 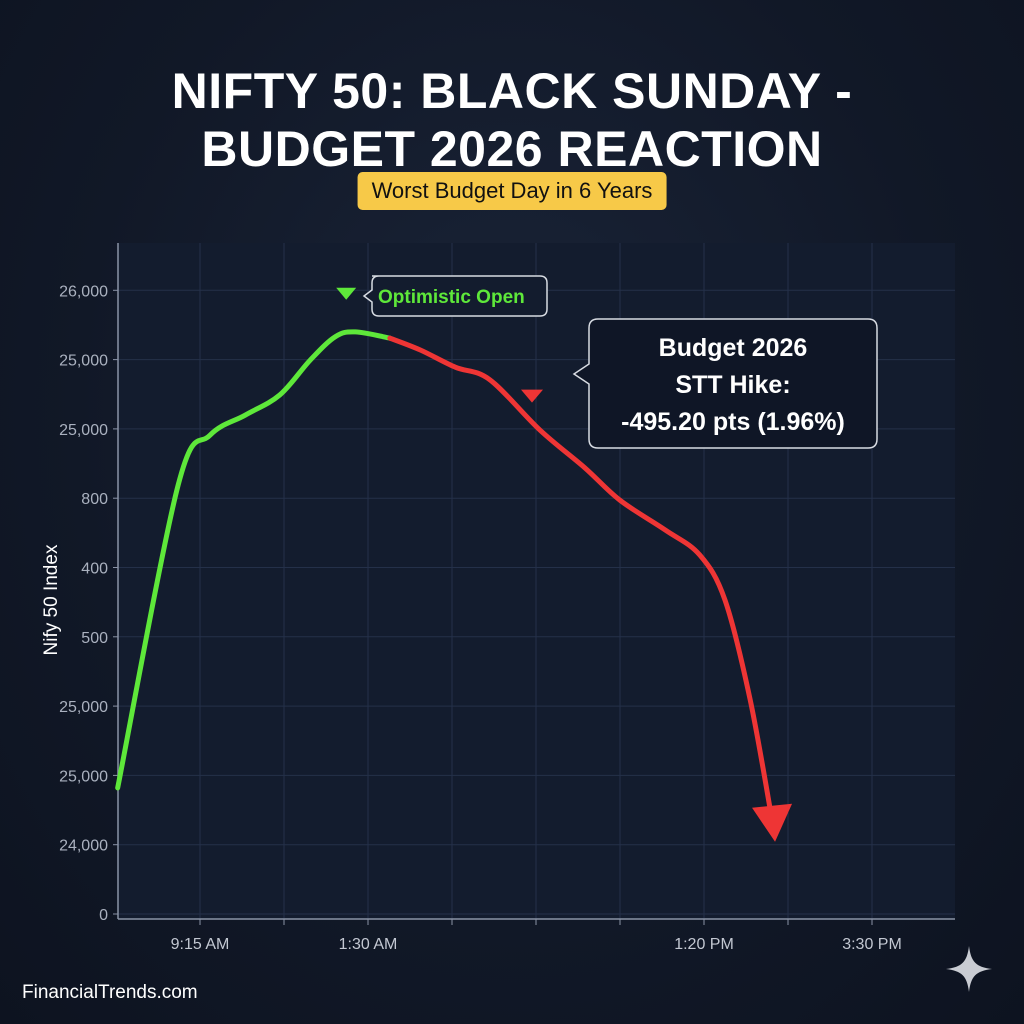 What do you see at coordinates (94, 499) in the screenshot?
I see `y-tick-label: 800` at bounding box center [94, 499].